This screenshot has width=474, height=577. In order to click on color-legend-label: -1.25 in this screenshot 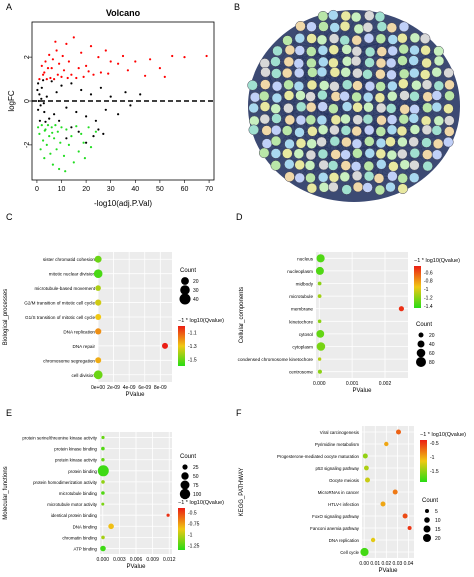, I will do `click(194, 547)`.